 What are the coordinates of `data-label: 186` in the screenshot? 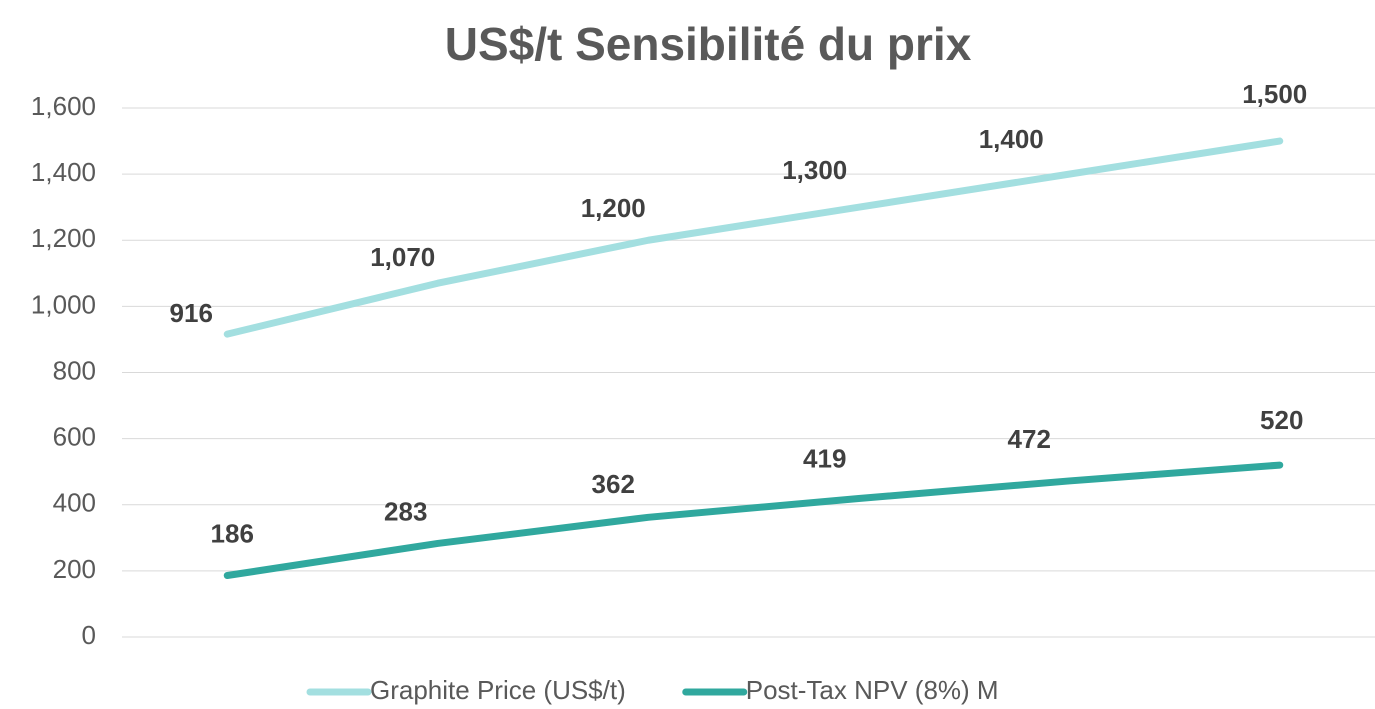 It's located at (232, 533).